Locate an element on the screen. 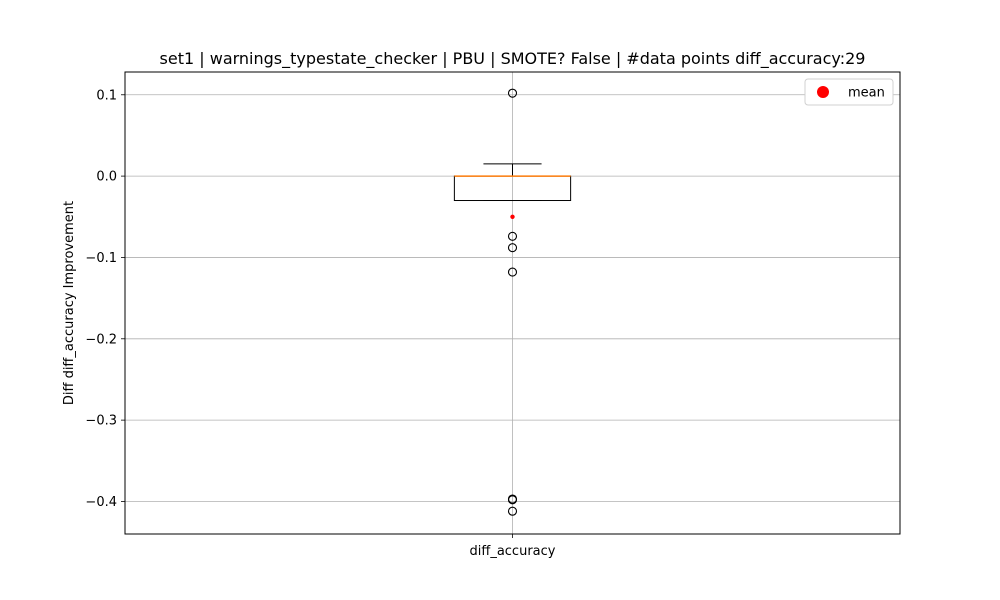 The image size is (1000, 600). box-diff_accuracy is located at coordinates (512, 302).